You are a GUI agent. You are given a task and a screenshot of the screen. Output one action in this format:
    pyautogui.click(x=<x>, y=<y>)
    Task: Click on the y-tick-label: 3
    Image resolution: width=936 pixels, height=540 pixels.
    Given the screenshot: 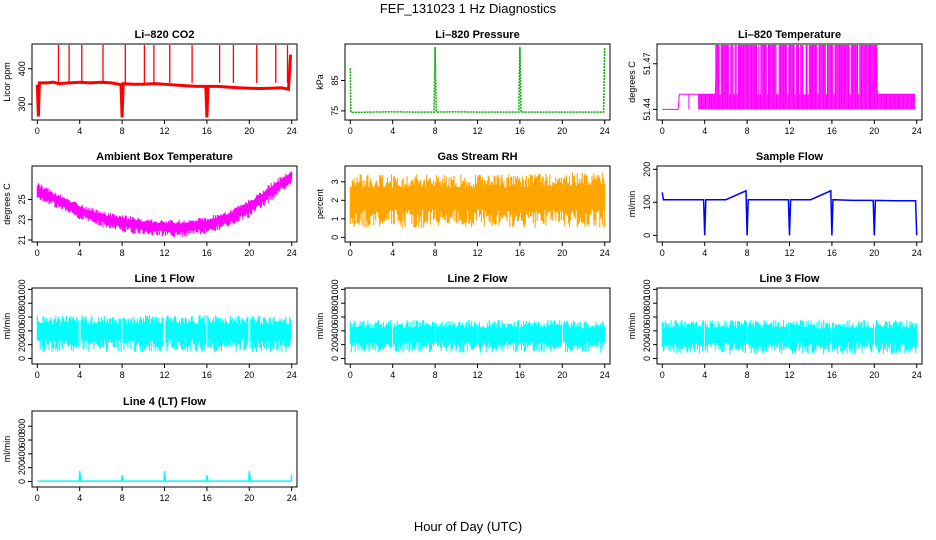 What is the action you would take?
    pyautogui.click(x=335, y=181)
    